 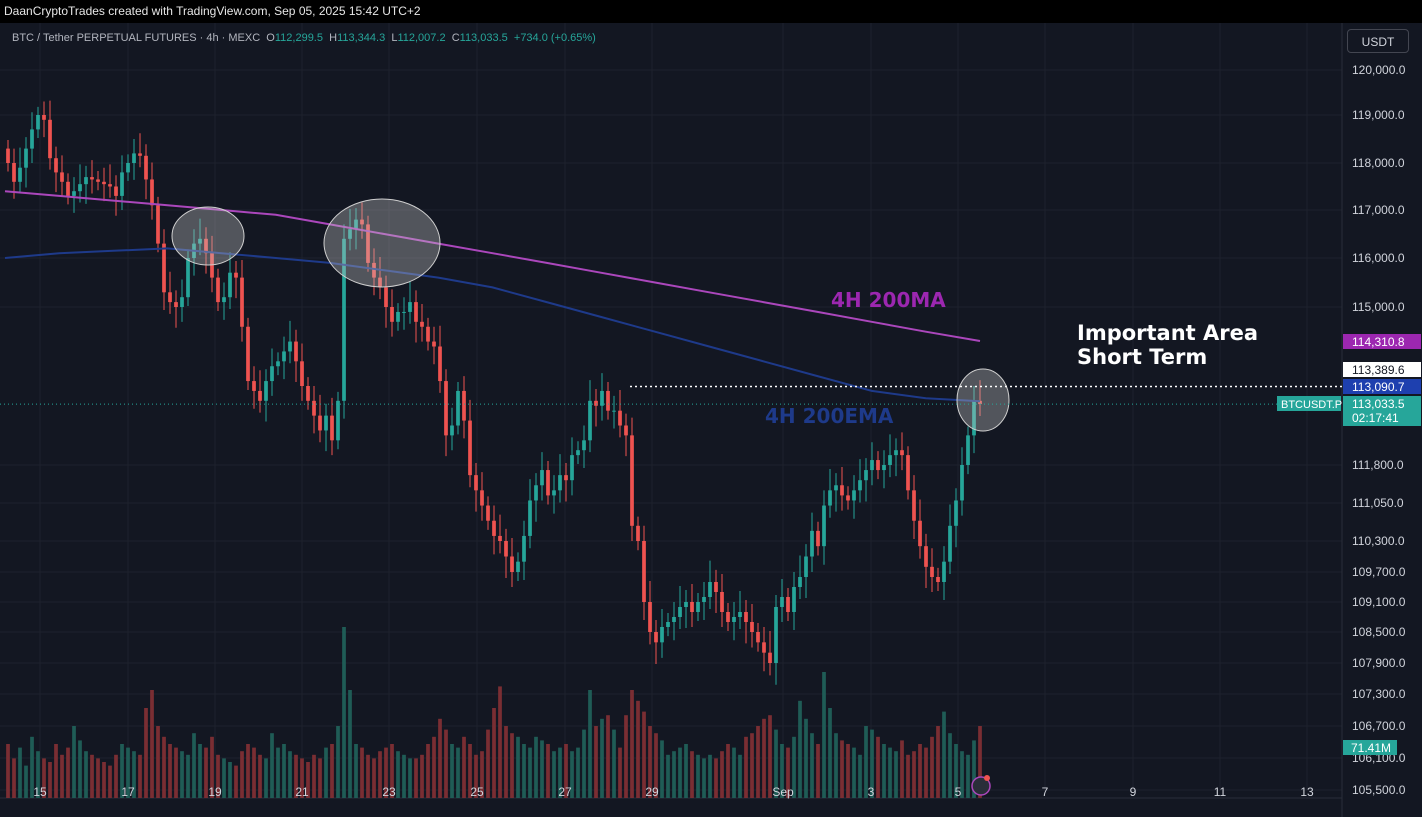 What do you see at coordinates (1378, 210) in the screenshot?
I see `price-tick-label: 117,000.0` at bounding box center [1378, 210].